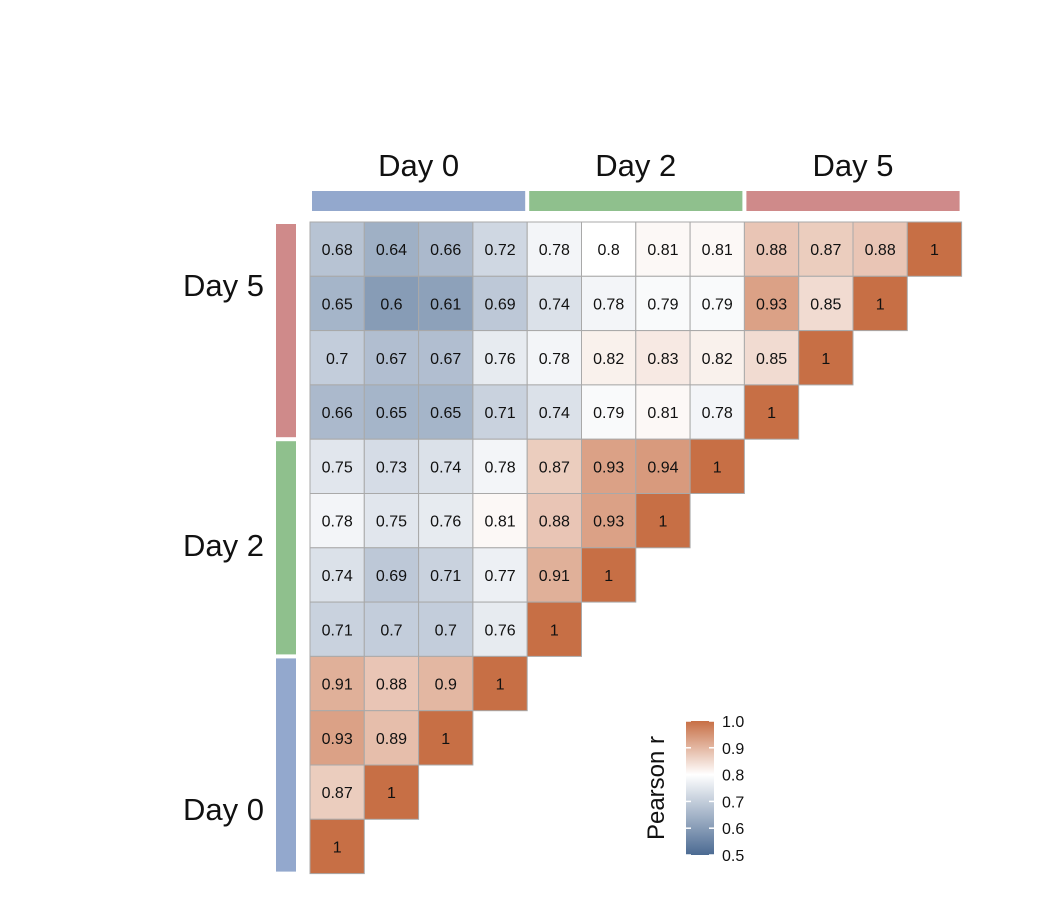 This screenshot has width=1059, height=903. I want to click on heatmap-cell-label: 0.87, so click(554, 467).